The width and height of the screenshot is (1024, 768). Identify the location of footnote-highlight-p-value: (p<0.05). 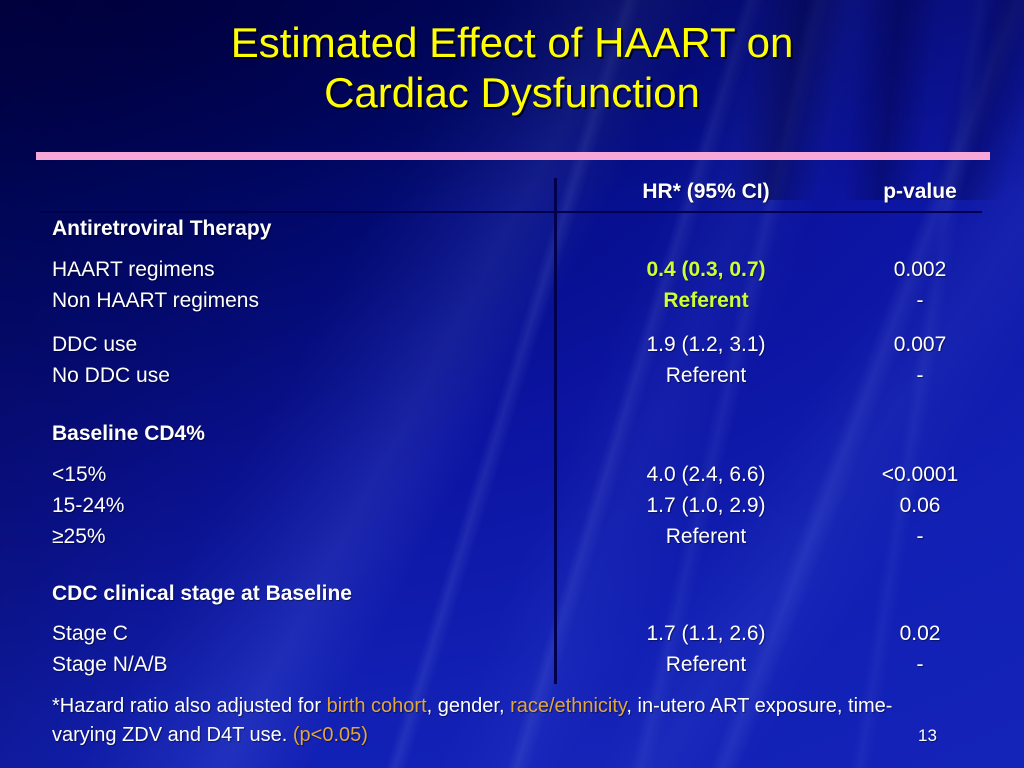
(330, 735).